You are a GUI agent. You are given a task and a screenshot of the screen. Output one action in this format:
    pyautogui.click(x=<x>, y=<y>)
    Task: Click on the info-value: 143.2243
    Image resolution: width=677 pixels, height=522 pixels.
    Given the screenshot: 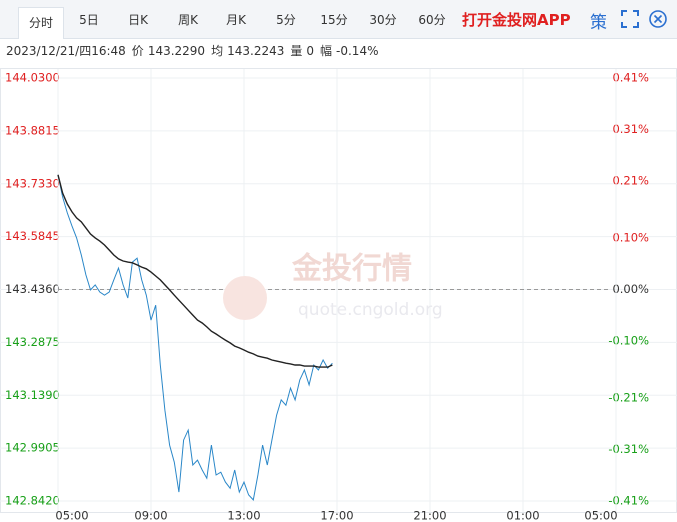 What is the action you would take?
    pyautogui.click(x=256, y=51)
    